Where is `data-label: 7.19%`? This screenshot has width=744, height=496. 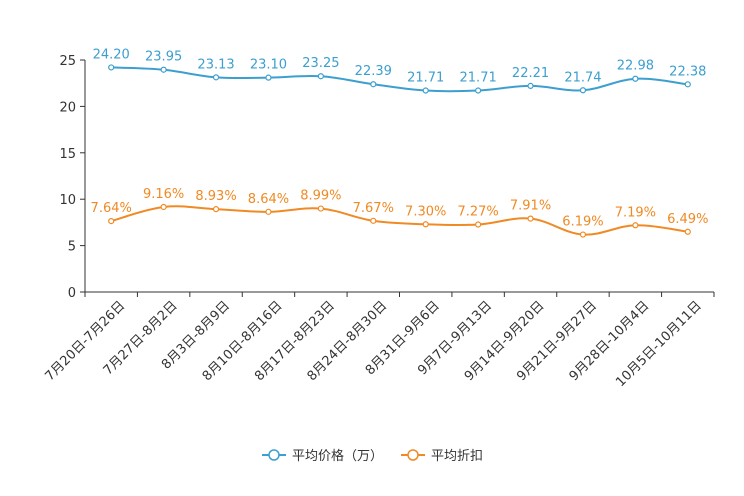
data-label: 7.19% is located at coordinates (635, 212).